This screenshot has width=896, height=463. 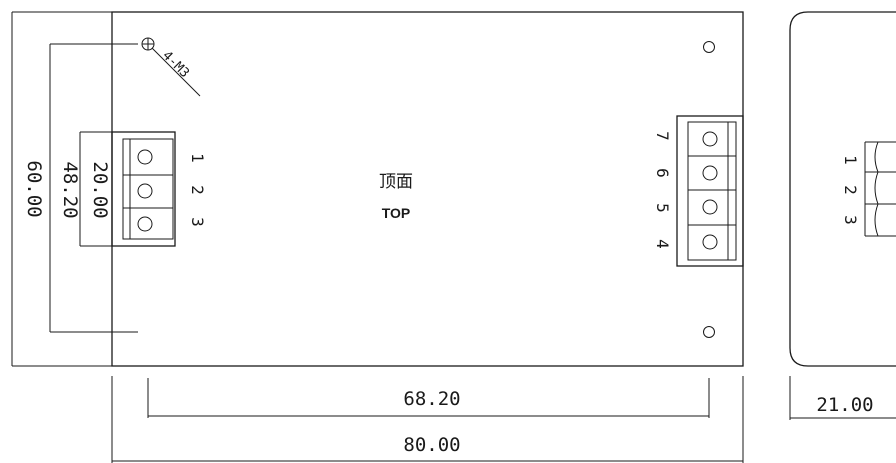 I want to click on hole-leader-line, so click(x=176, y=72).